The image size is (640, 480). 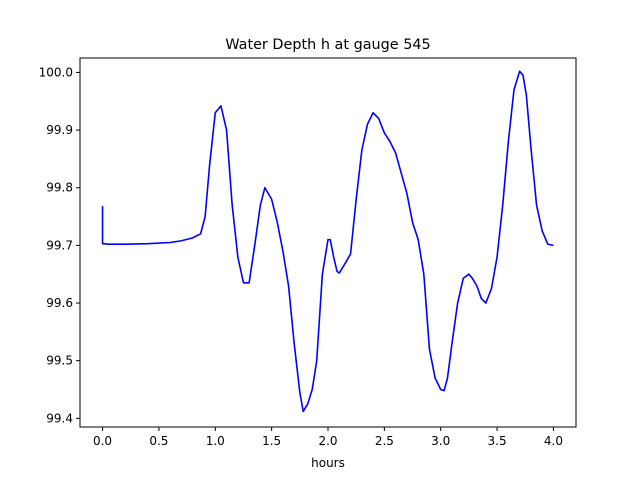 What do you see at coordinates (59, 361) in the screenshot?
I see `y-tick-label: 99.5` at bounding box center [59, 361].